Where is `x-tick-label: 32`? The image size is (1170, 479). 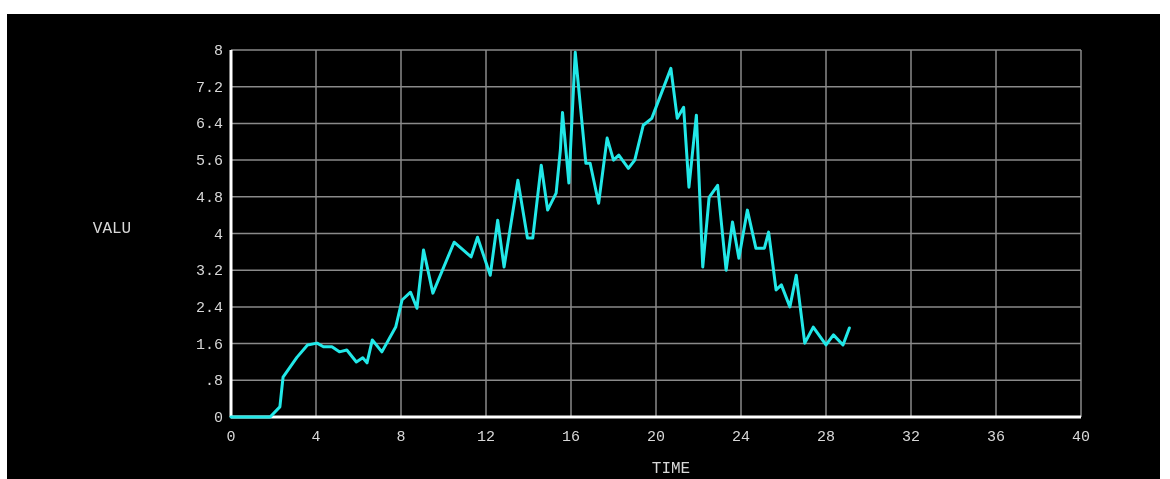
x-tick-label: 32 is located at coordinates (911, 437).